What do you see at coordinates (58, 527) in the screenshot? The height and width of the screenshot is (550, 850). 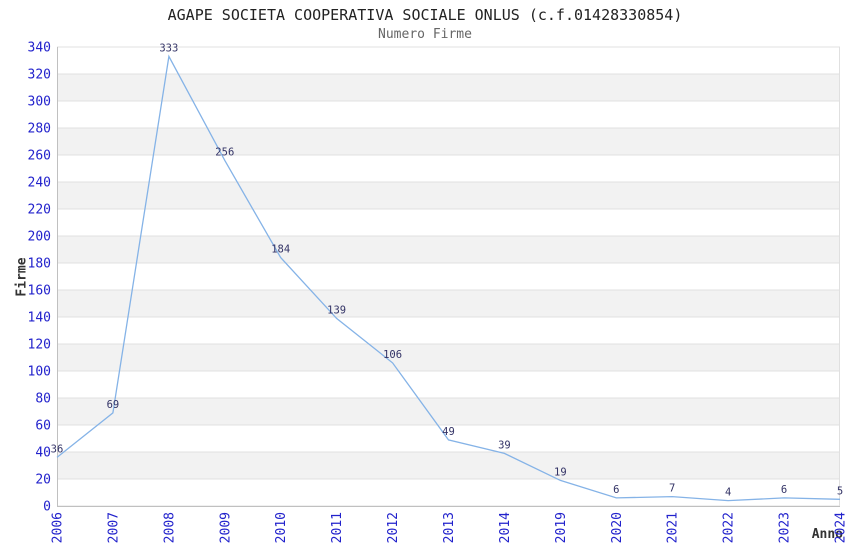 I see `x-tick-label: 2006` at bounding box center [58, 527].